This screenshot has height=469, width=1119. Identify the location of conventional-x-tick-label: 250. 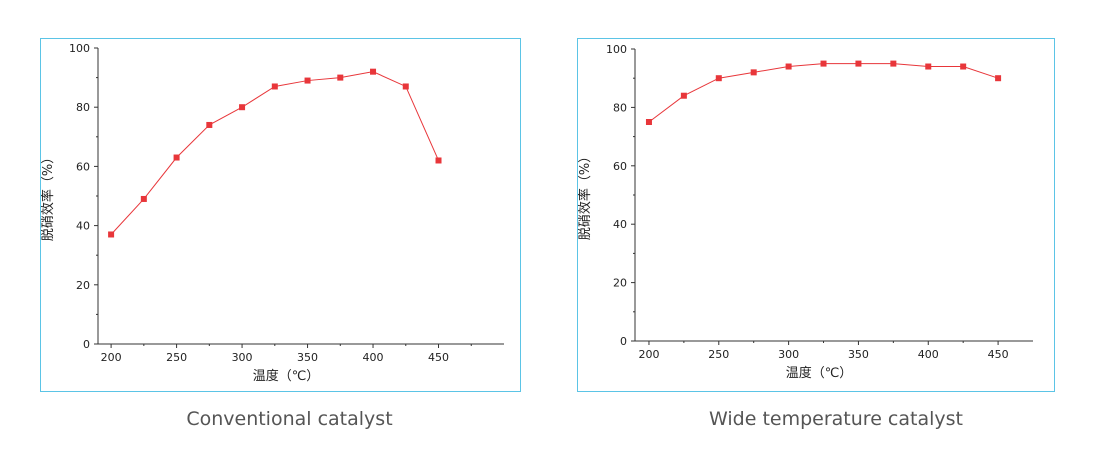
(176, 357).